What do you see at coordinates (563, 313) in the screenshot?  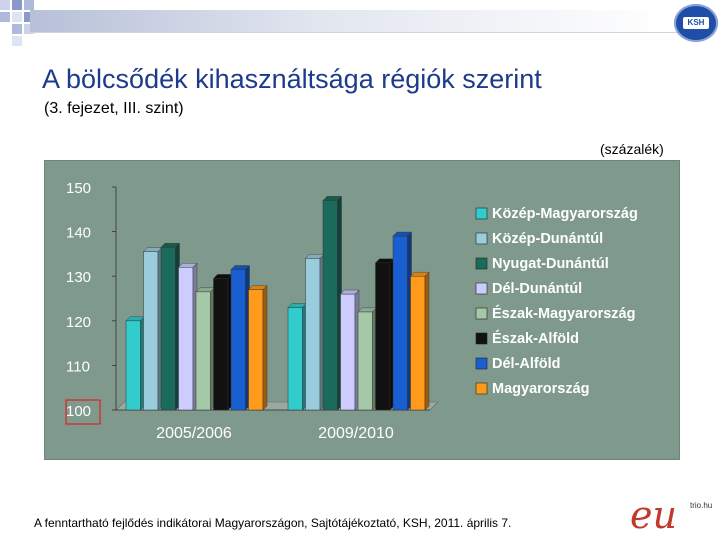 I see `legend-label: Észak-Magyarország` at bounding box center [563, 313].